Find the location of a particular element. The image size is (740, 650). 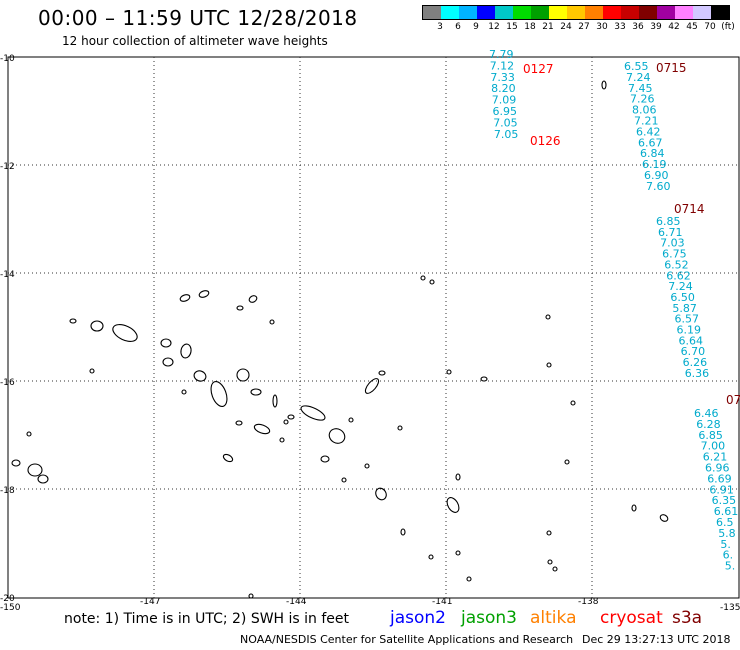

pass-time-label: 0126 is located at coordinates (545, 141).